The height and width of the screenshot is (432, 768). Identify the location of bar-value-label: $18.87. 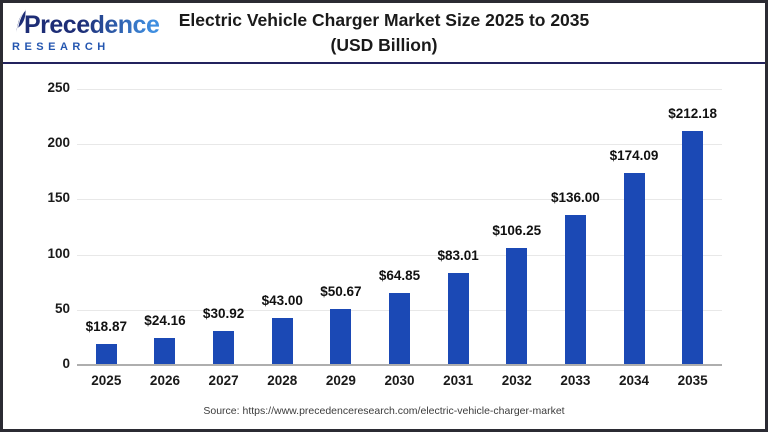
(106, 327).